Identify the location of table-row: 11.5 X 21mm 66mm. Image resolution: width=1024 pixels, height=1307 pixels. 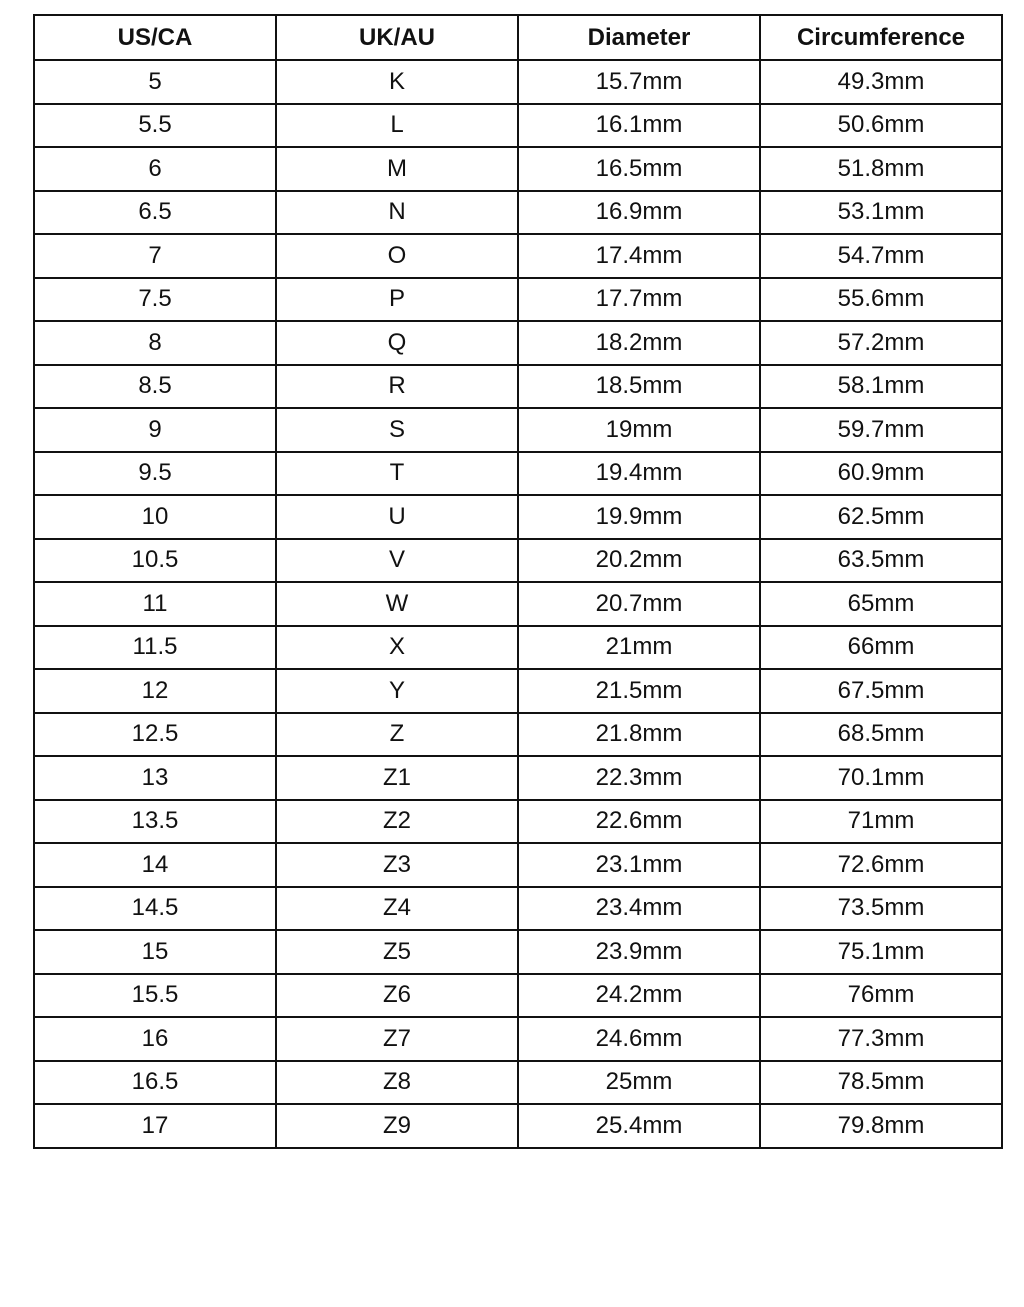
(518, 647).